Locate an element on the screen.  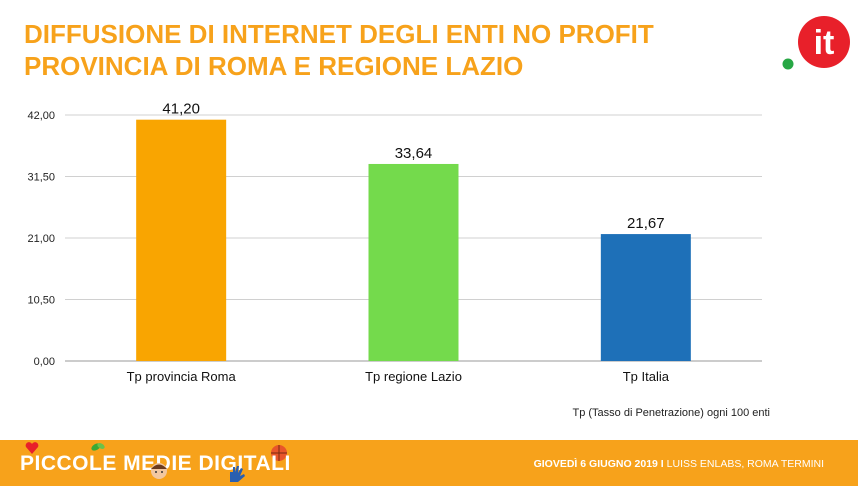
y-tick-label: 42,00 is located at coordinates (41, 116).